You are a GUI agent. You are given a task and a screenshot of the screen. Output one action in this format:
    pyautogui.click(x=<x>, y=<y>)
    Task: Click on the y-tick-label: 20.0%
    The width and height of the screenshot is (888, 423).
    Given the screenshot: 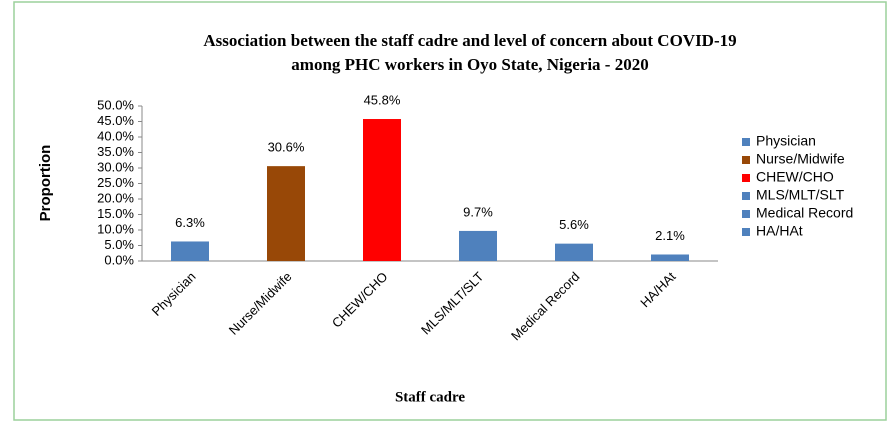 What is the action you would take?
    pyautogui.click(x=115, y=197)
    